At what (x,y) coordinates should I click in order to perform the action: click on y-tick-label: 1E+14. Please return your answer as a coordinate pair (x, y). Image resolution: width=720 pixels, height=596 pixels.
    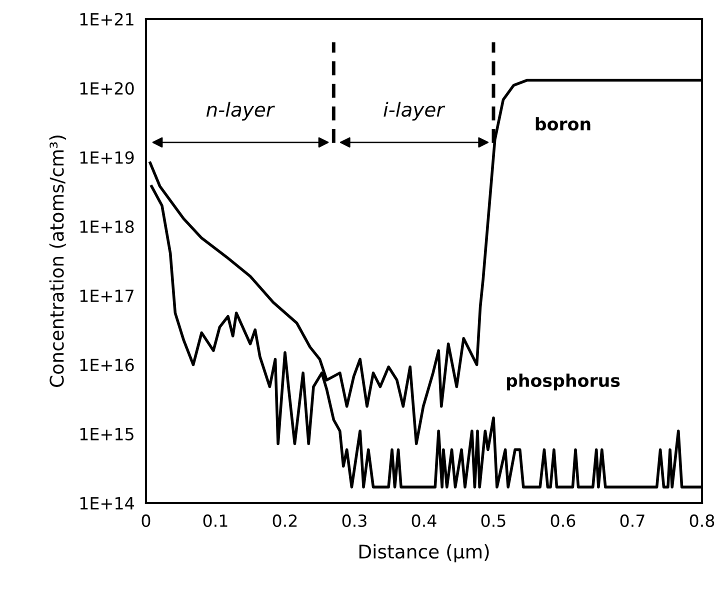
    Looking at the image, I should click on (107, 503).